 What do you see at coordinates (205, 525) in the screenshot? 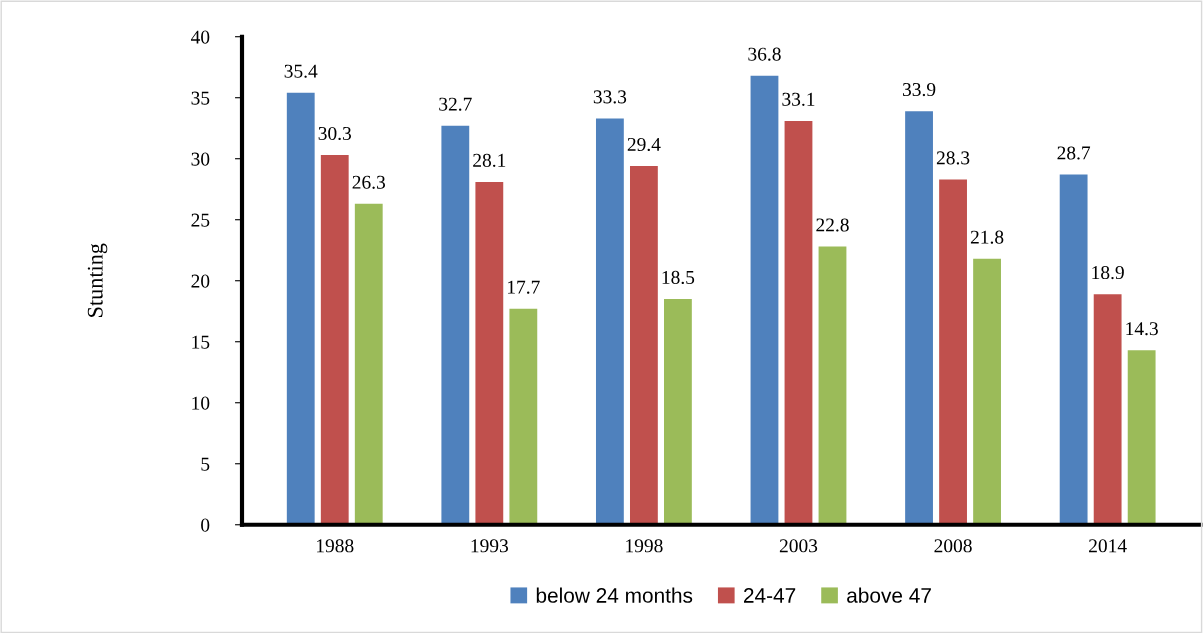
I see `y-tick-label: 0` at bounding box center [205, 525].